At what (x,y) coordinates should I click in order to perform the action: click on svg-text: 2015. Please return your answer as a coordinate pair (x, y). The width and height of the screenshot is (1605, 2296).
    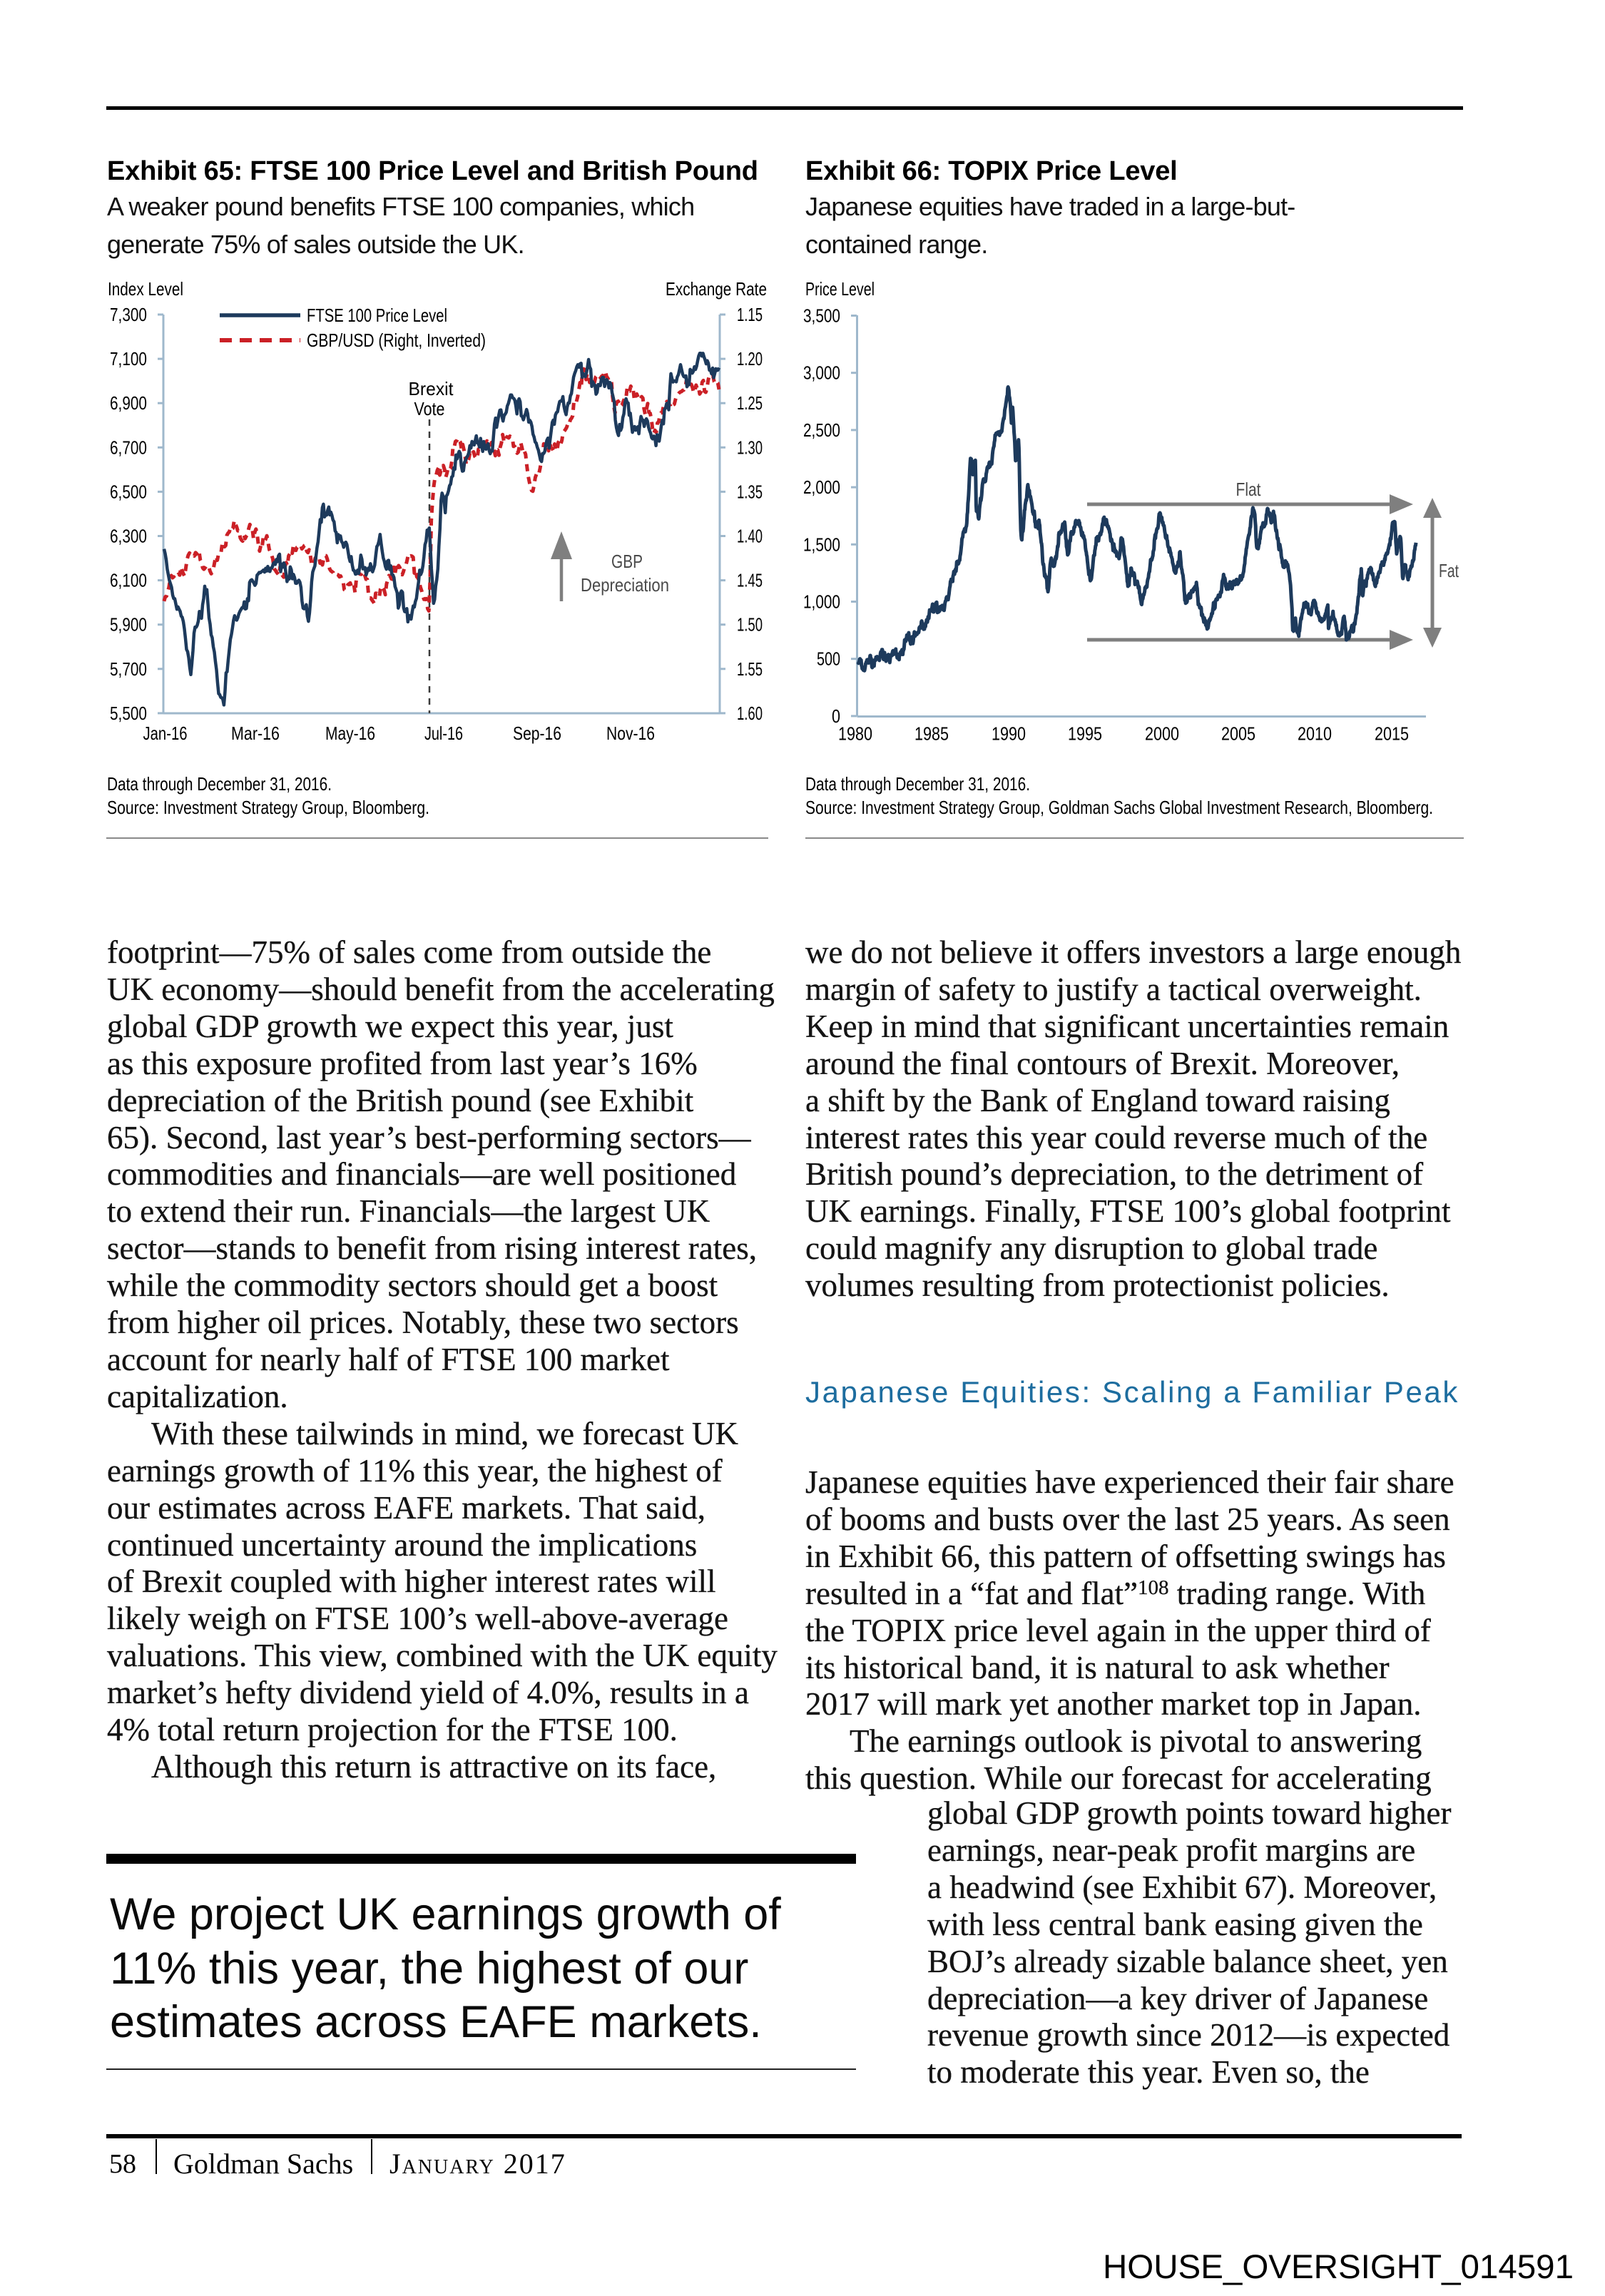
    Looking at the image, I should click on (1392, 734).